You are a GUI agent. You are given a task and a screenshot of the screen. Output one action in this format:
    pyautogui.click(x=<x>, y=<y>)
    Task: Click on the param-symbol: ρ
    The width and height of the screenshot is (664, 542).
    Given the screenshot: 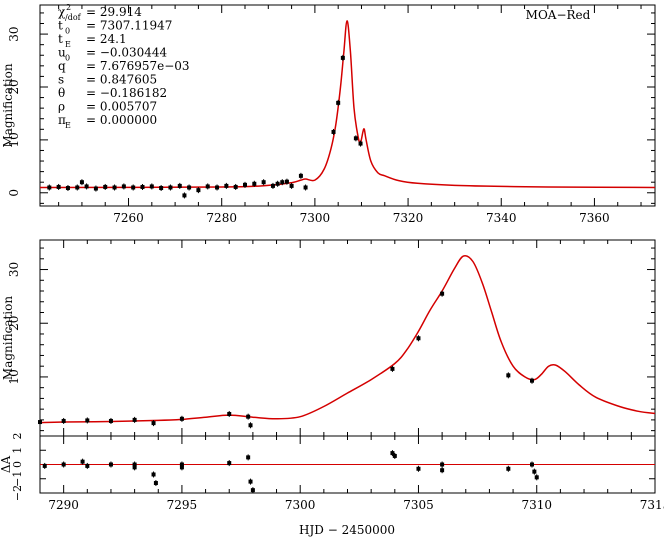 What is the action you would take?
    pyautogui.click(x=61, y=107)
    